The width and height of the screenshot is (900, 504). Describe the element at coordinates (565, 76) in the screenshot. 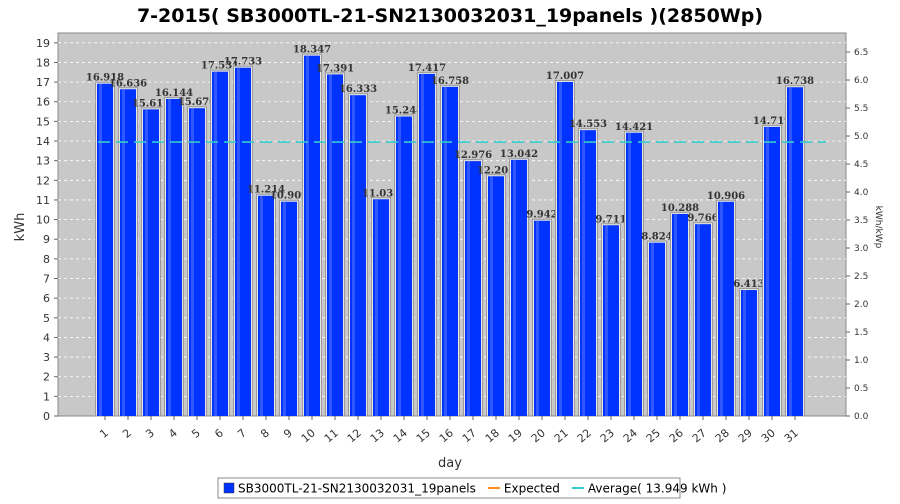

I see `bar-value-label: 17.007` at that location.